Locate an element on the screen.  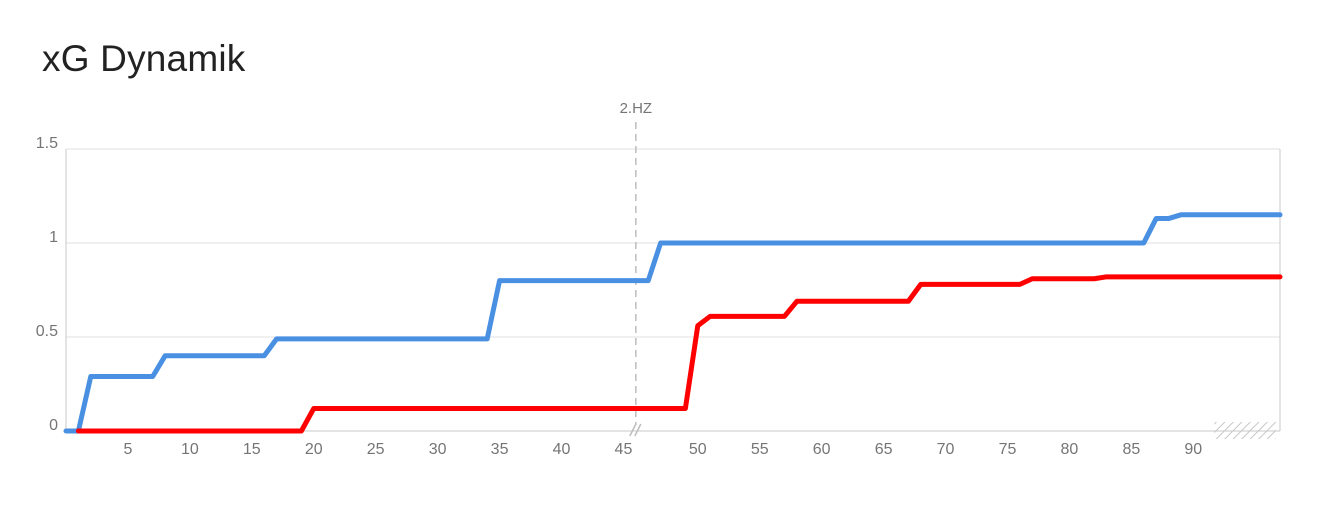
y-tick-label: 1.5 is located at coordinates (47, 143).